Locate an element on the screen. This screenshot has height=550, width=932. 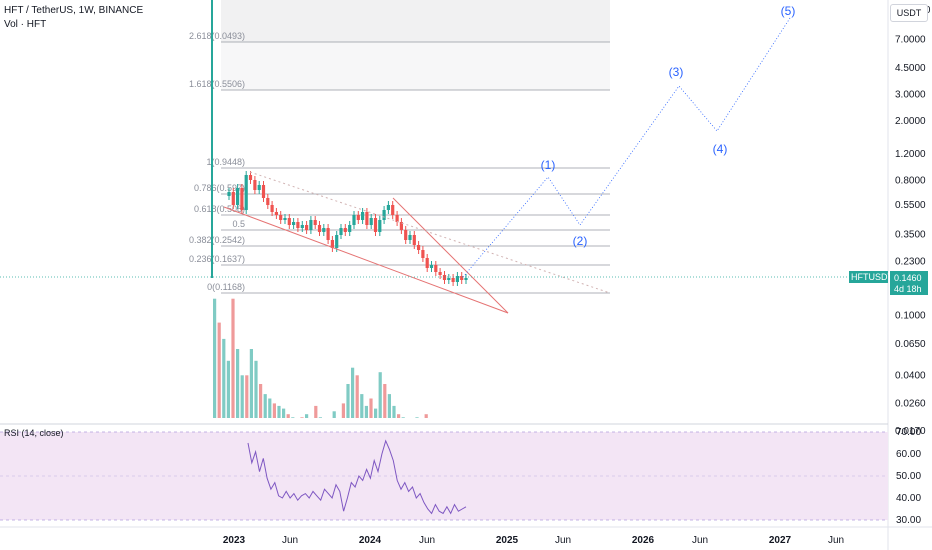
rsi-tick-label: 50.00 is located at coordinates (908, 476).